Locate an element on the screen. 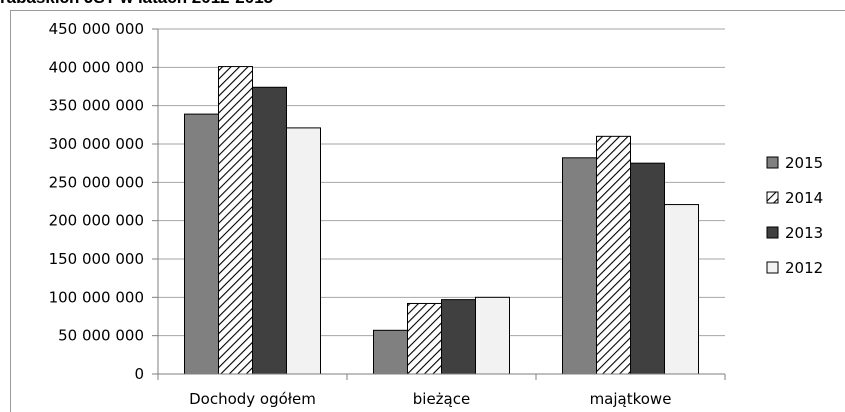 This screenshot has height=412, width=845. x-axis-categories: Dochody ogółem bieżące majątkowe is located at coordinates (430, 399).